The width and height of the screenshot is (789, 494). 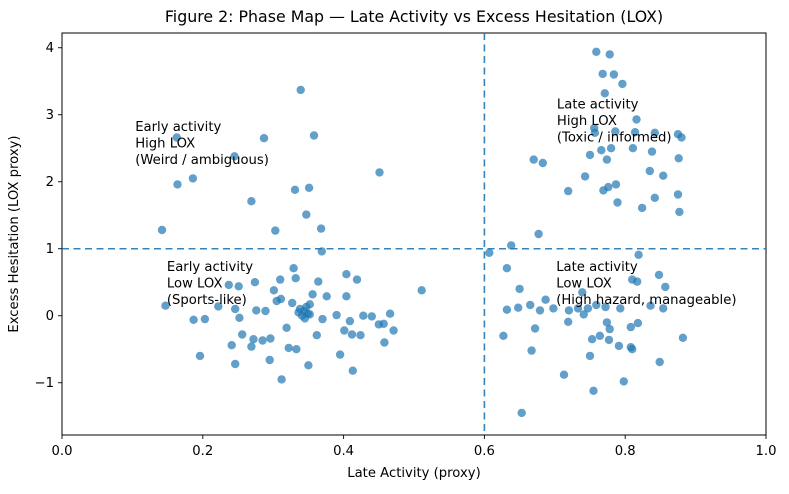 I want to click on x-tick-label: 0.0, so click(x=62, y=451).